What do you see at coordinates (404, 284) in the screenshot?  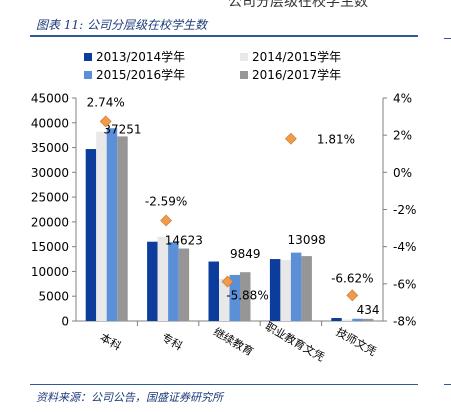 I see `y-right-tick-label: -6%` at bounding box center [404, 284].